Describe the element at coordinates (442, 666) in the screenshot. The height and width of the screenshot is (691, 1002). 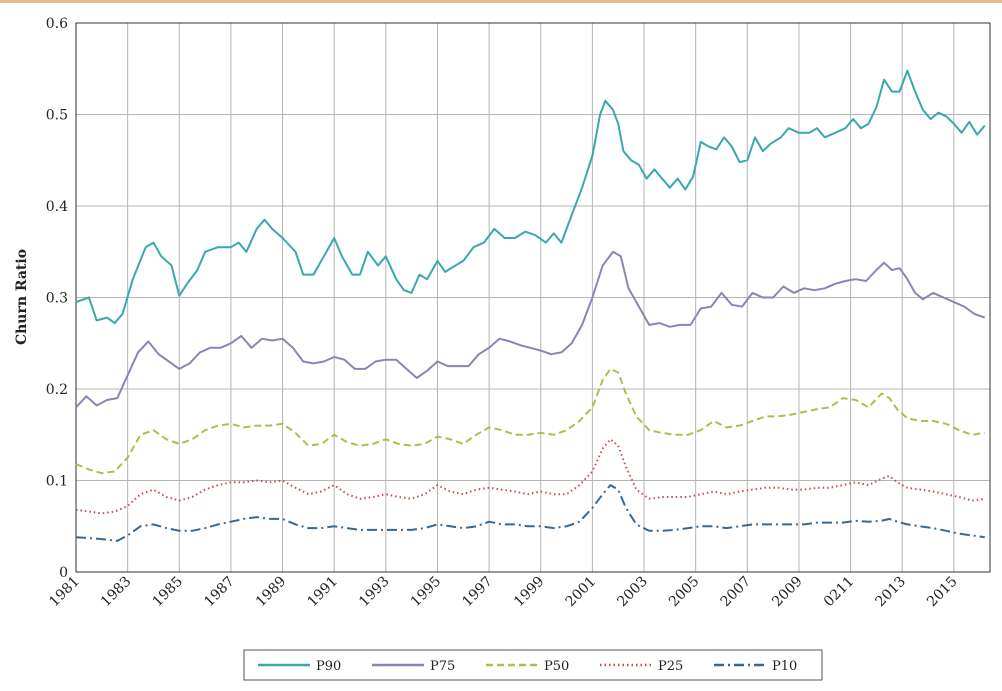
I see `legend-label-p75: P75` at that location.